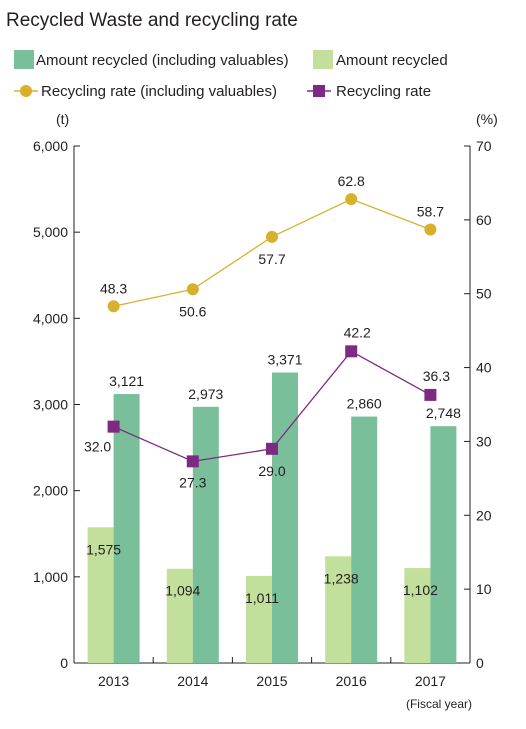 The width and height of the screenshot is (526, 729). I want to click on data-label-recycling-rate: 29.0, so click(271, 471).